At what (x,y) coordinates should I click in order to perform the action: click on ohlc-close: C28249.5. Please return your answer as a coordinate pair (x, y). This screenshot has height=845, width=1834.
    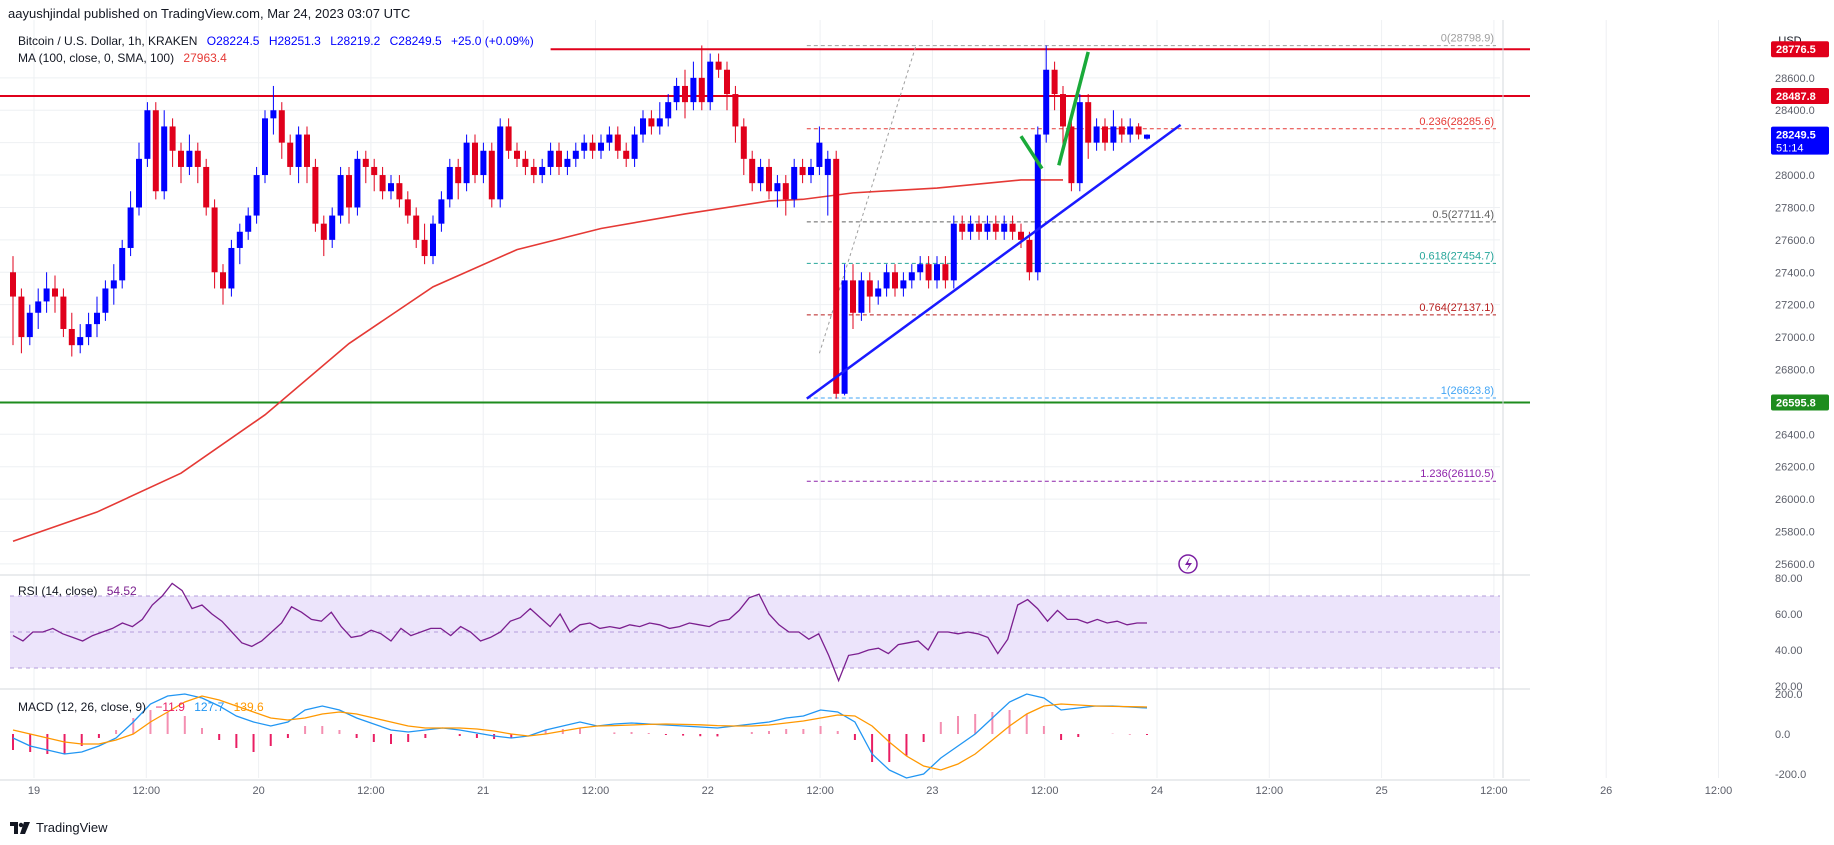
    Looking at the image, I should click on (415, 41).